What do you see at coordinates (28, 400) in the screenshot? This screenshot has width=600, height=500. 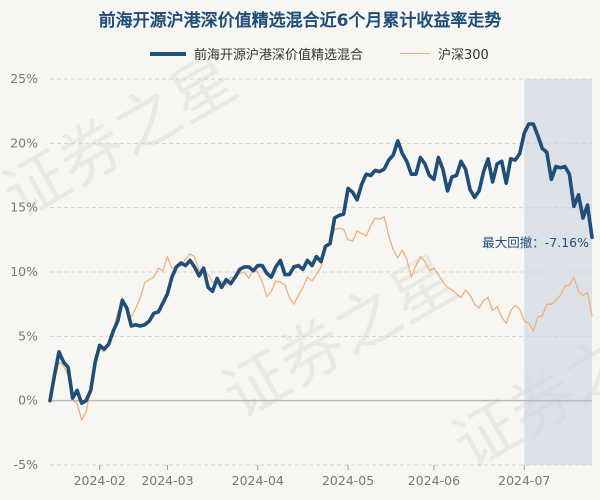 I see `y-tick-label: 0%` at bounding box center [28, 400].